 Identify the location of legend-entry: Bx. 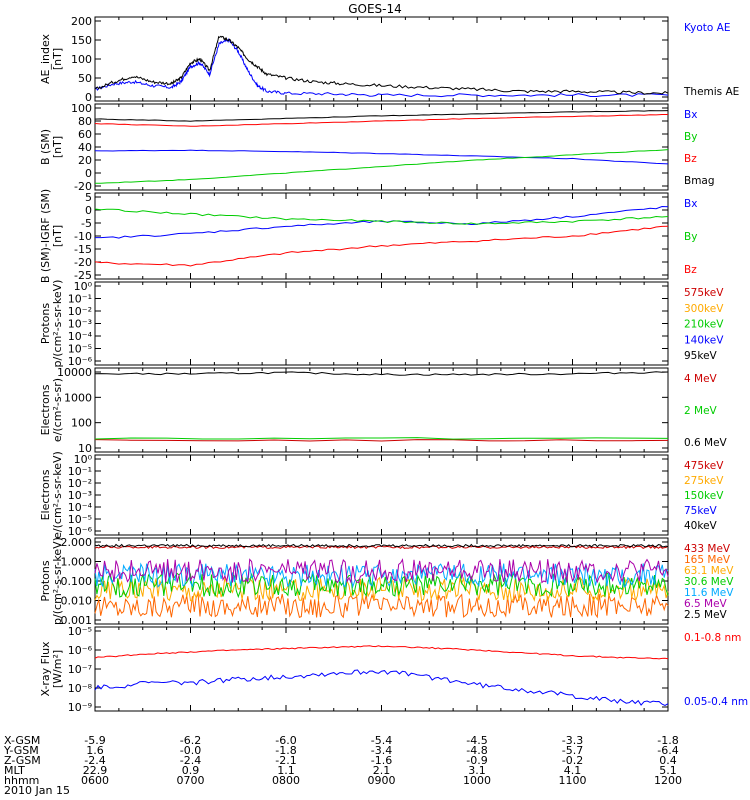
(690, 115).